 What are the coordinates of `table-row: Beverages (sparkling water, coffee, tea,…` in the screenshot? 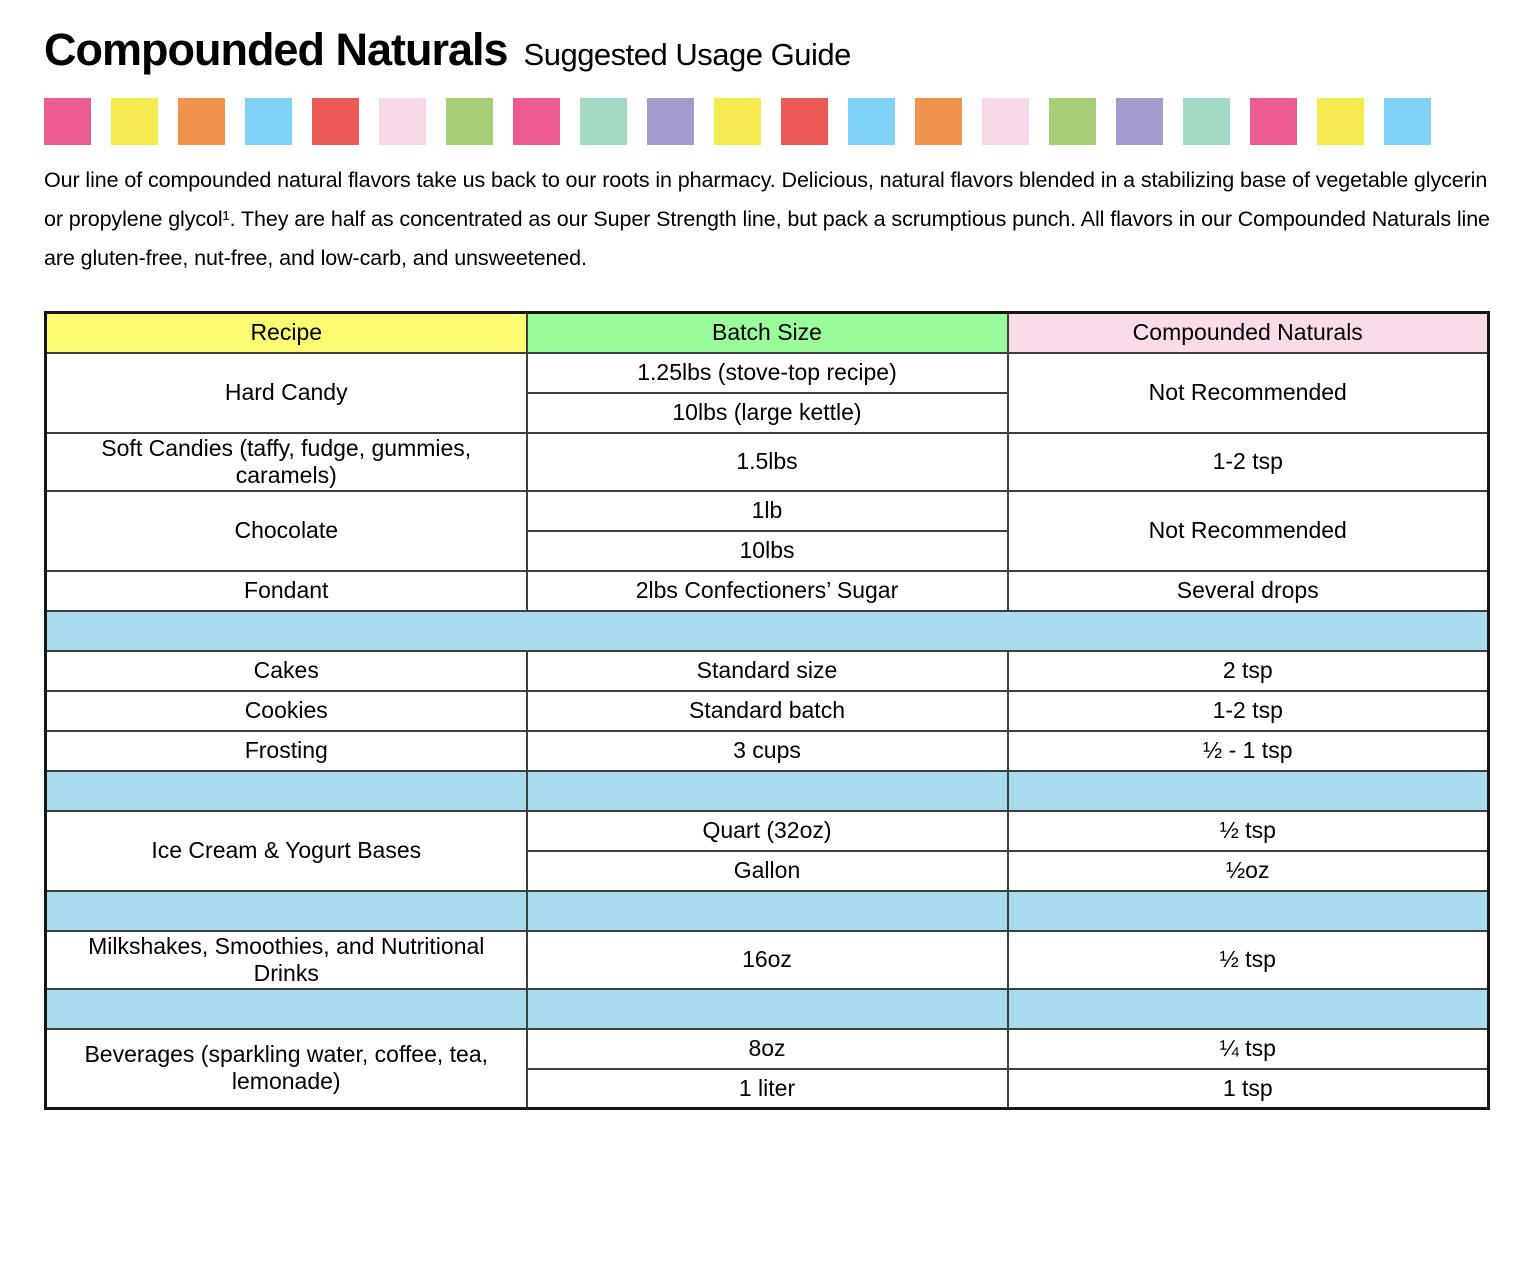 It's located at (767, 1068).